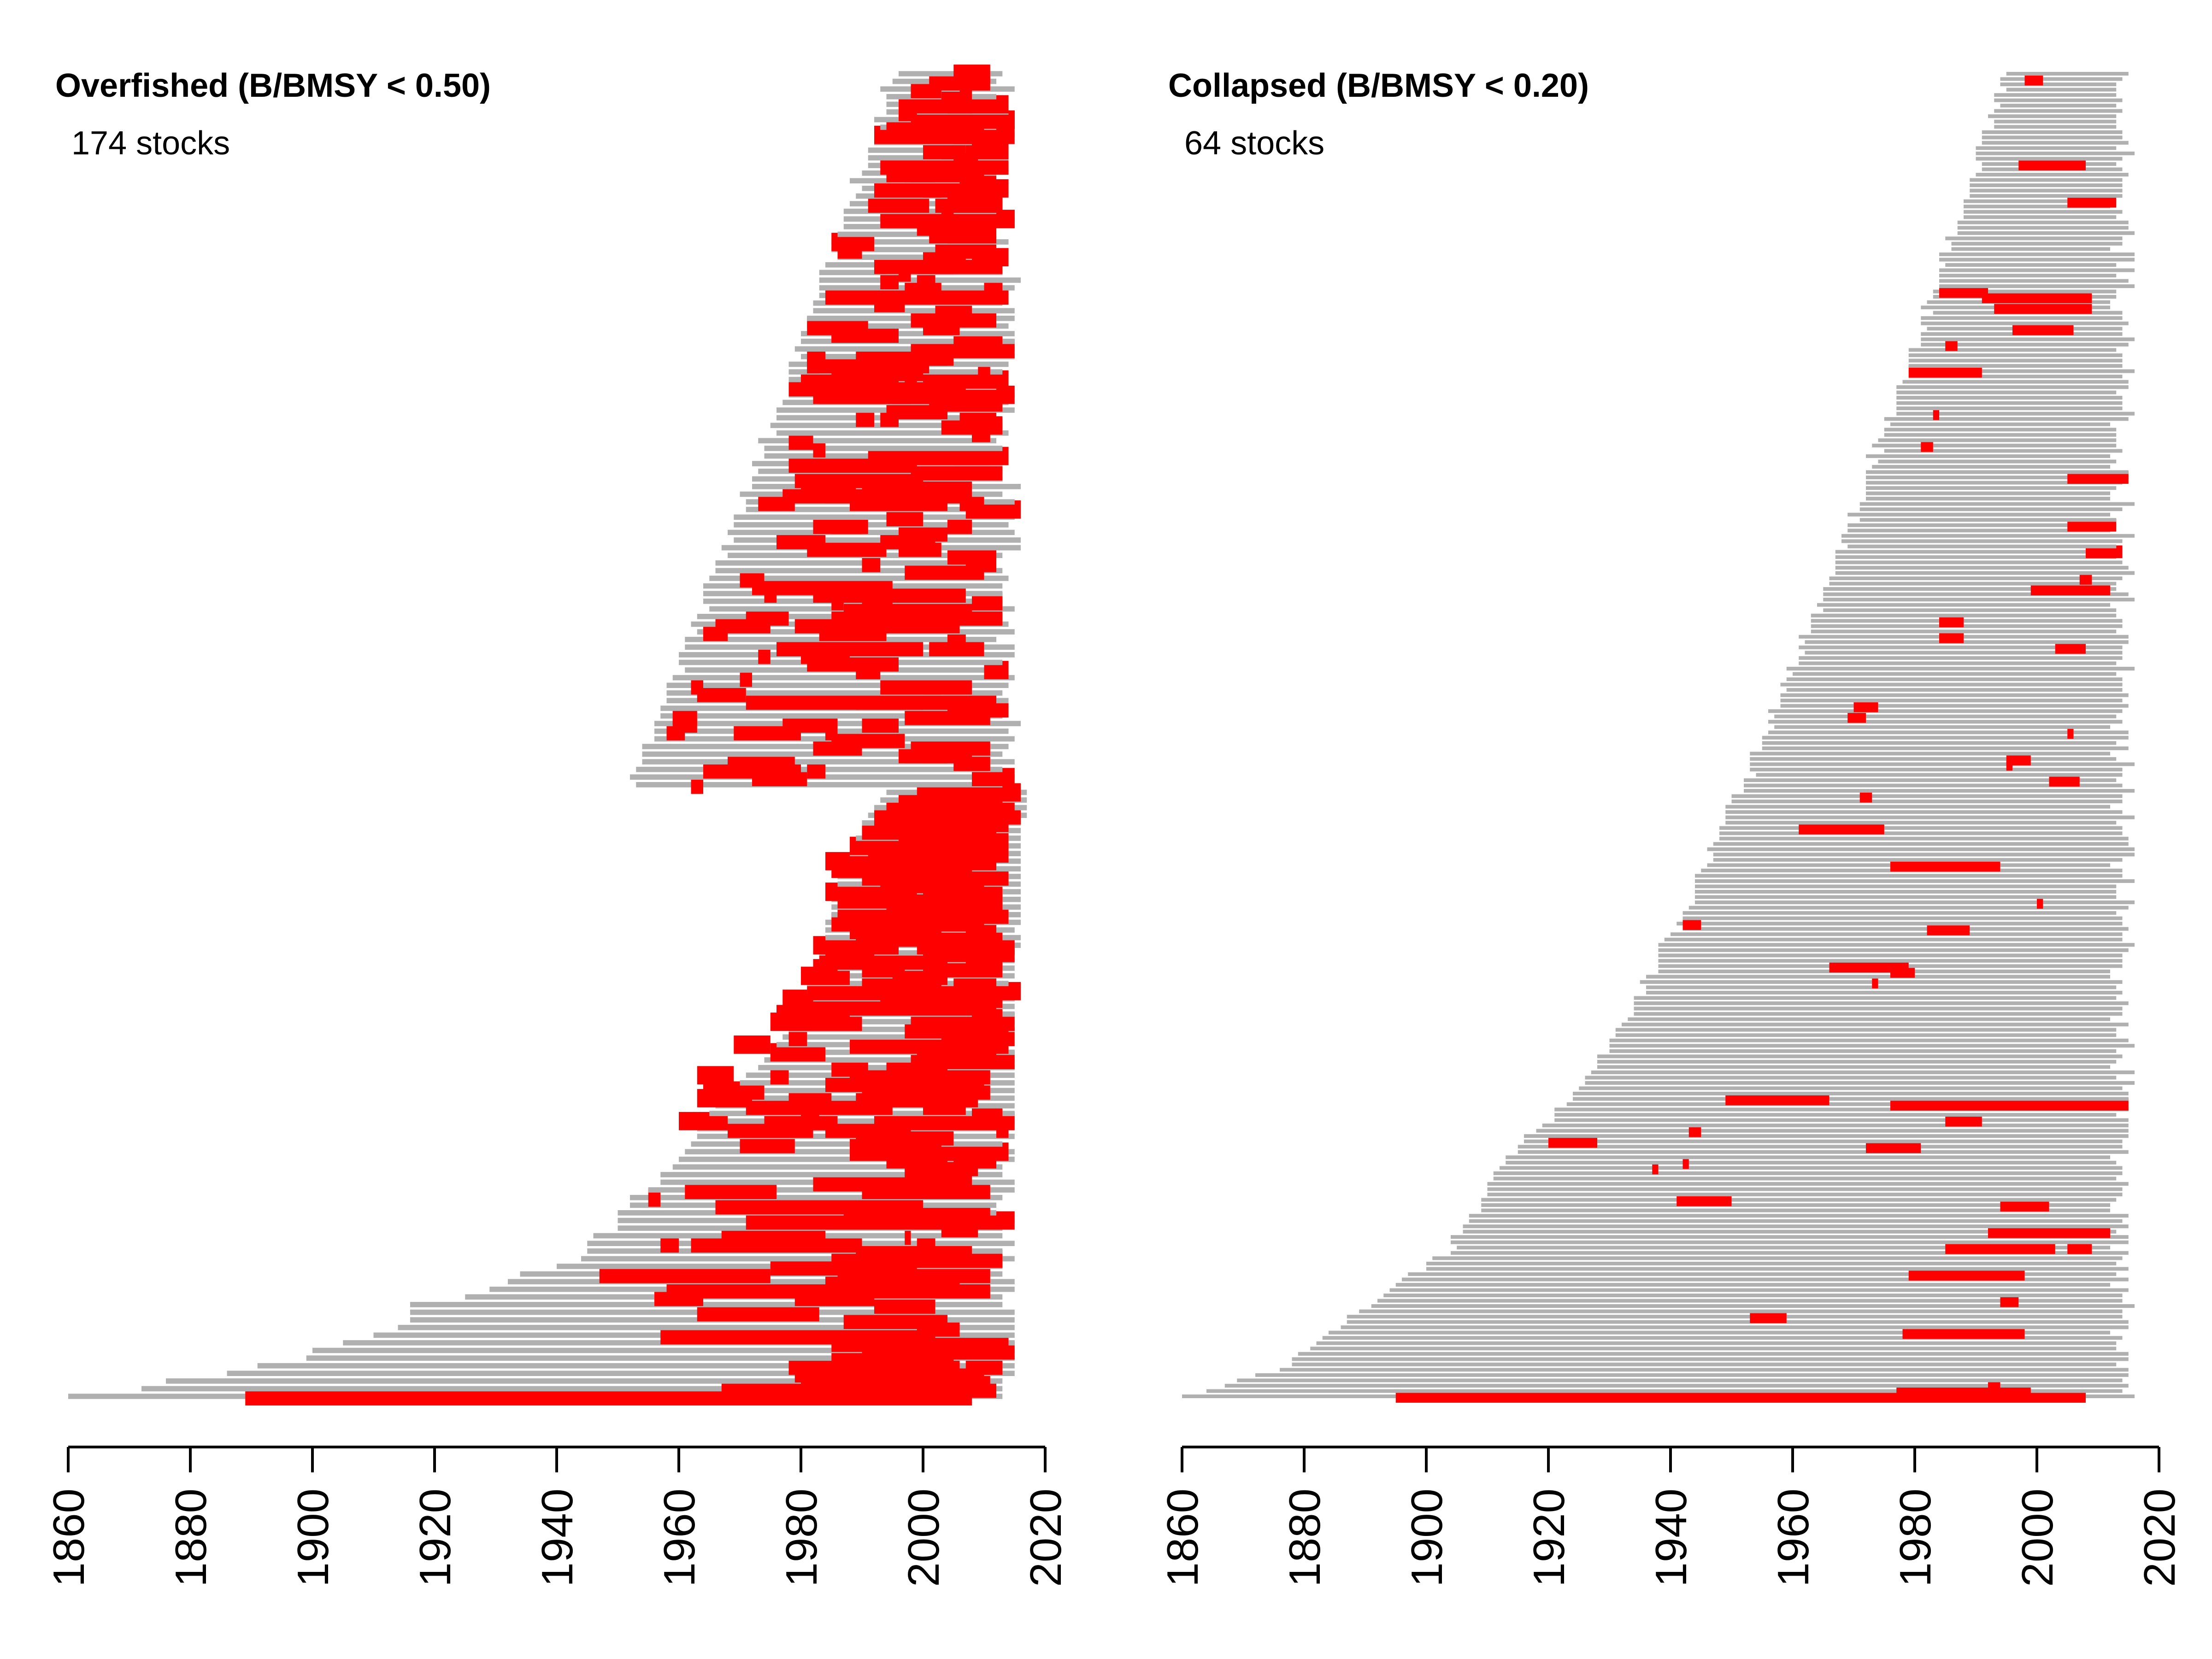  What do you see at coordinates (1254, 143) in the screenshot?
I see `panel-subtitle: 64 stocks` at bounding box center [1254, 143].